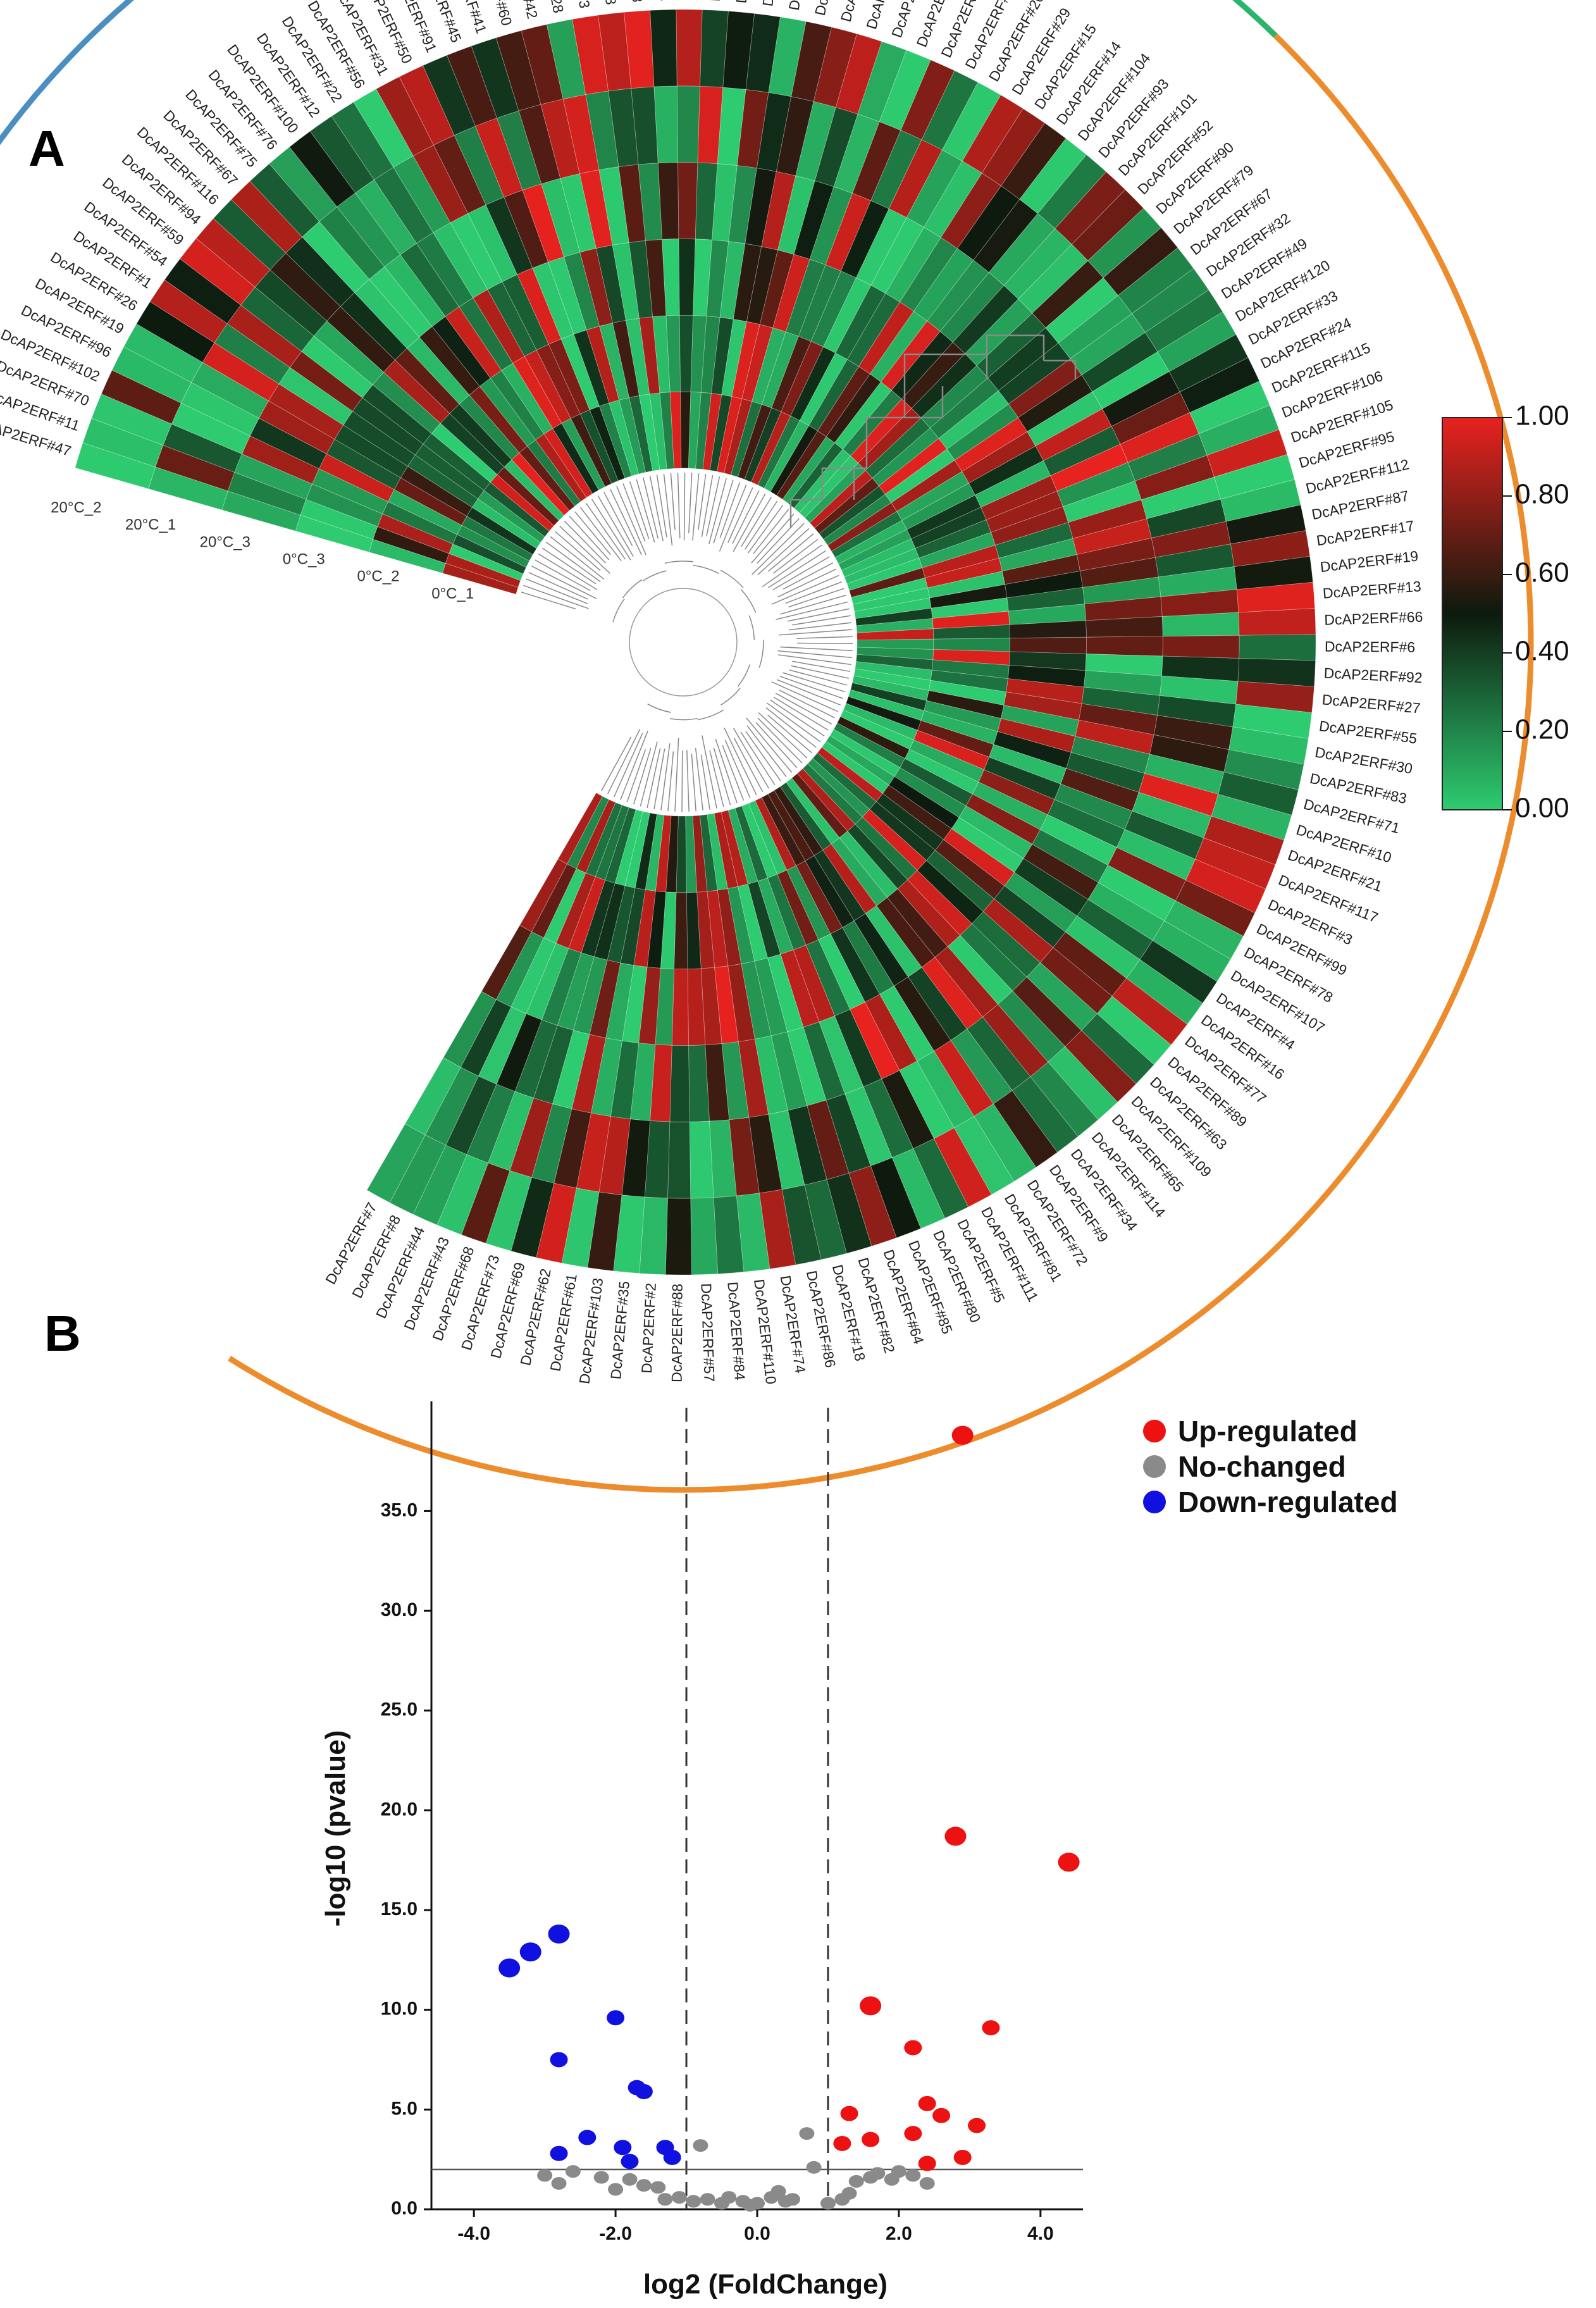 This screenshot has height=2308, width=1596. What do you see at coordinates (399, 1809) in the screenshot?
I see `y-tick-label: 20.0` at bounding box center [399, 1809].